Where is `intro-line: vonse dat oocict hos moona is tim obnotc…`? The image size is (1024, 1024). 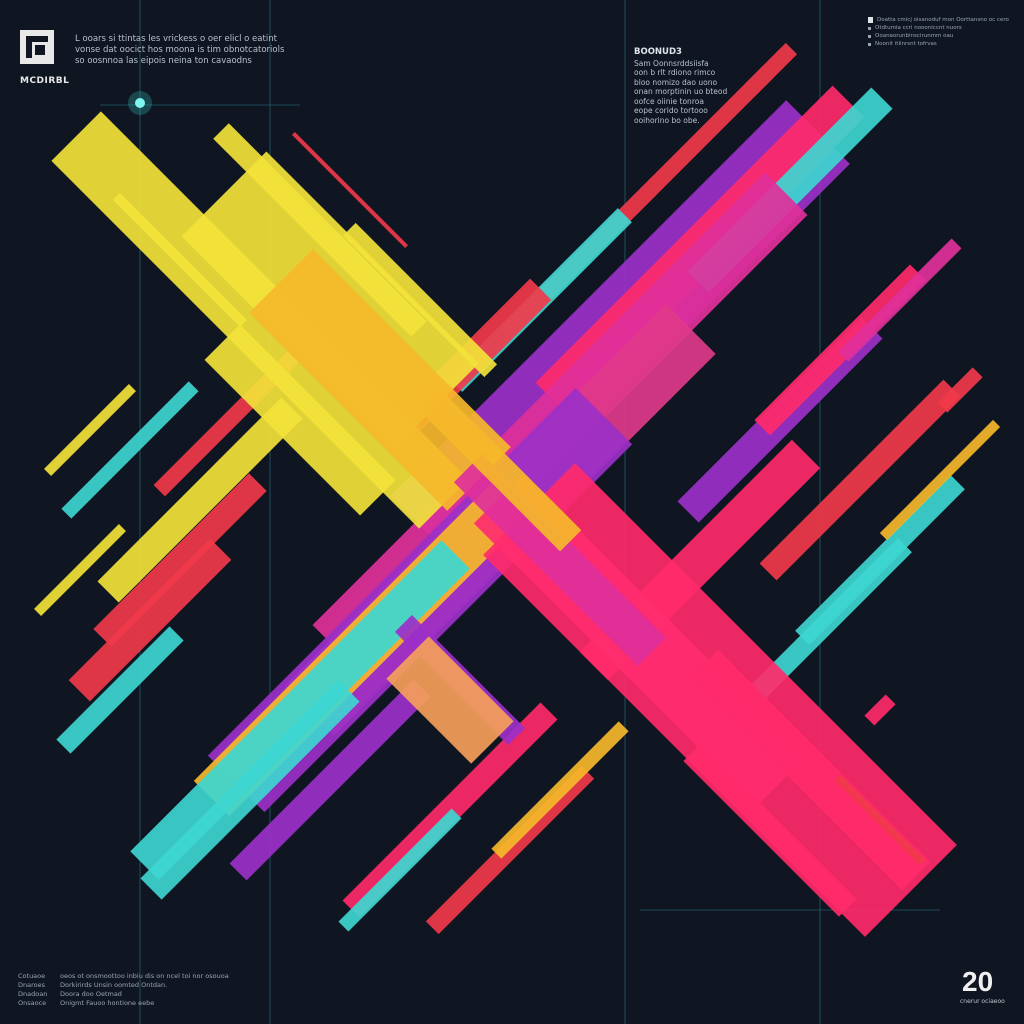
intro-line: vonse dat oocict hos moona is tim obnotc… is located at coordinates (180, 50).